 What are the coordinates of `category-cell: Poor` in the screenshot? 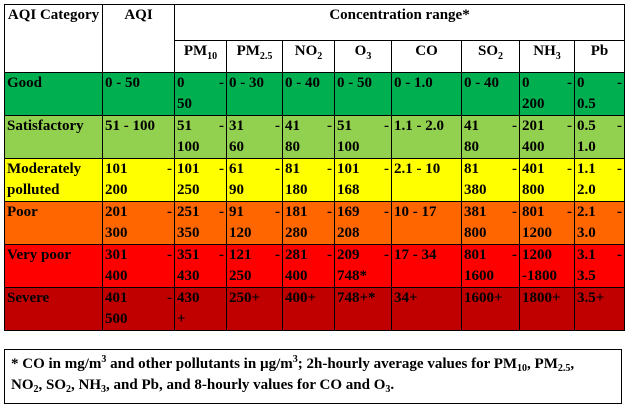 It's located at (53, 223).